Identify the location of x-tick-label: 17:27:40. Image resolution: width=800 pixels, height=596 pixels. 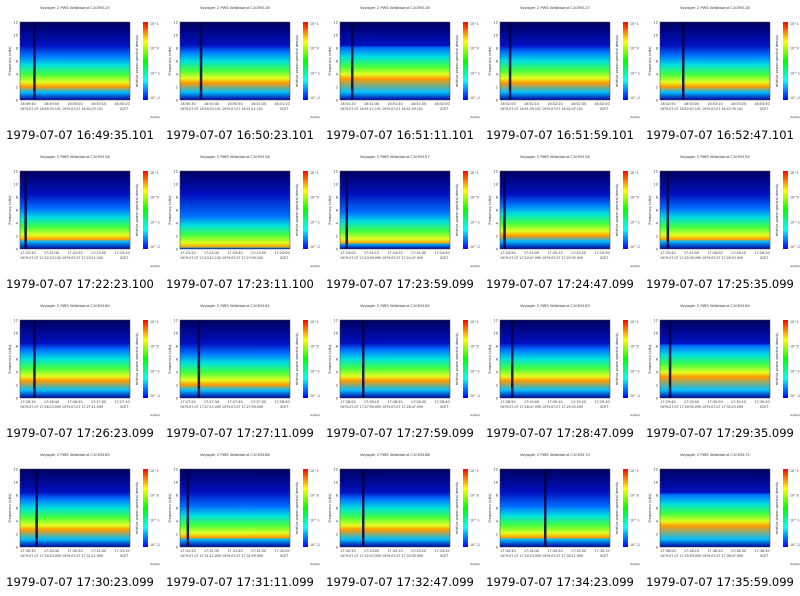
(234, 402).